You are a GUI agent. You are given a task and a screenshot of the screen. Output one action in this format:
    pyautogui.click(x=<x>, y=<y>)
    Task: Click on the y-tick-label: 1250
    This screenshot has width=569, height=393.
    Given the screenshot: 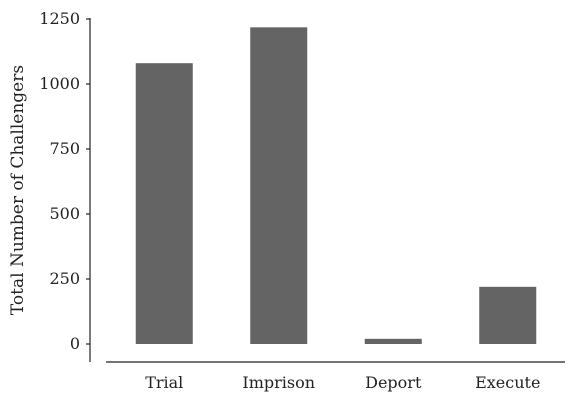 What is the action you would take?
    pyautogui.click(x=59, y=18)
    